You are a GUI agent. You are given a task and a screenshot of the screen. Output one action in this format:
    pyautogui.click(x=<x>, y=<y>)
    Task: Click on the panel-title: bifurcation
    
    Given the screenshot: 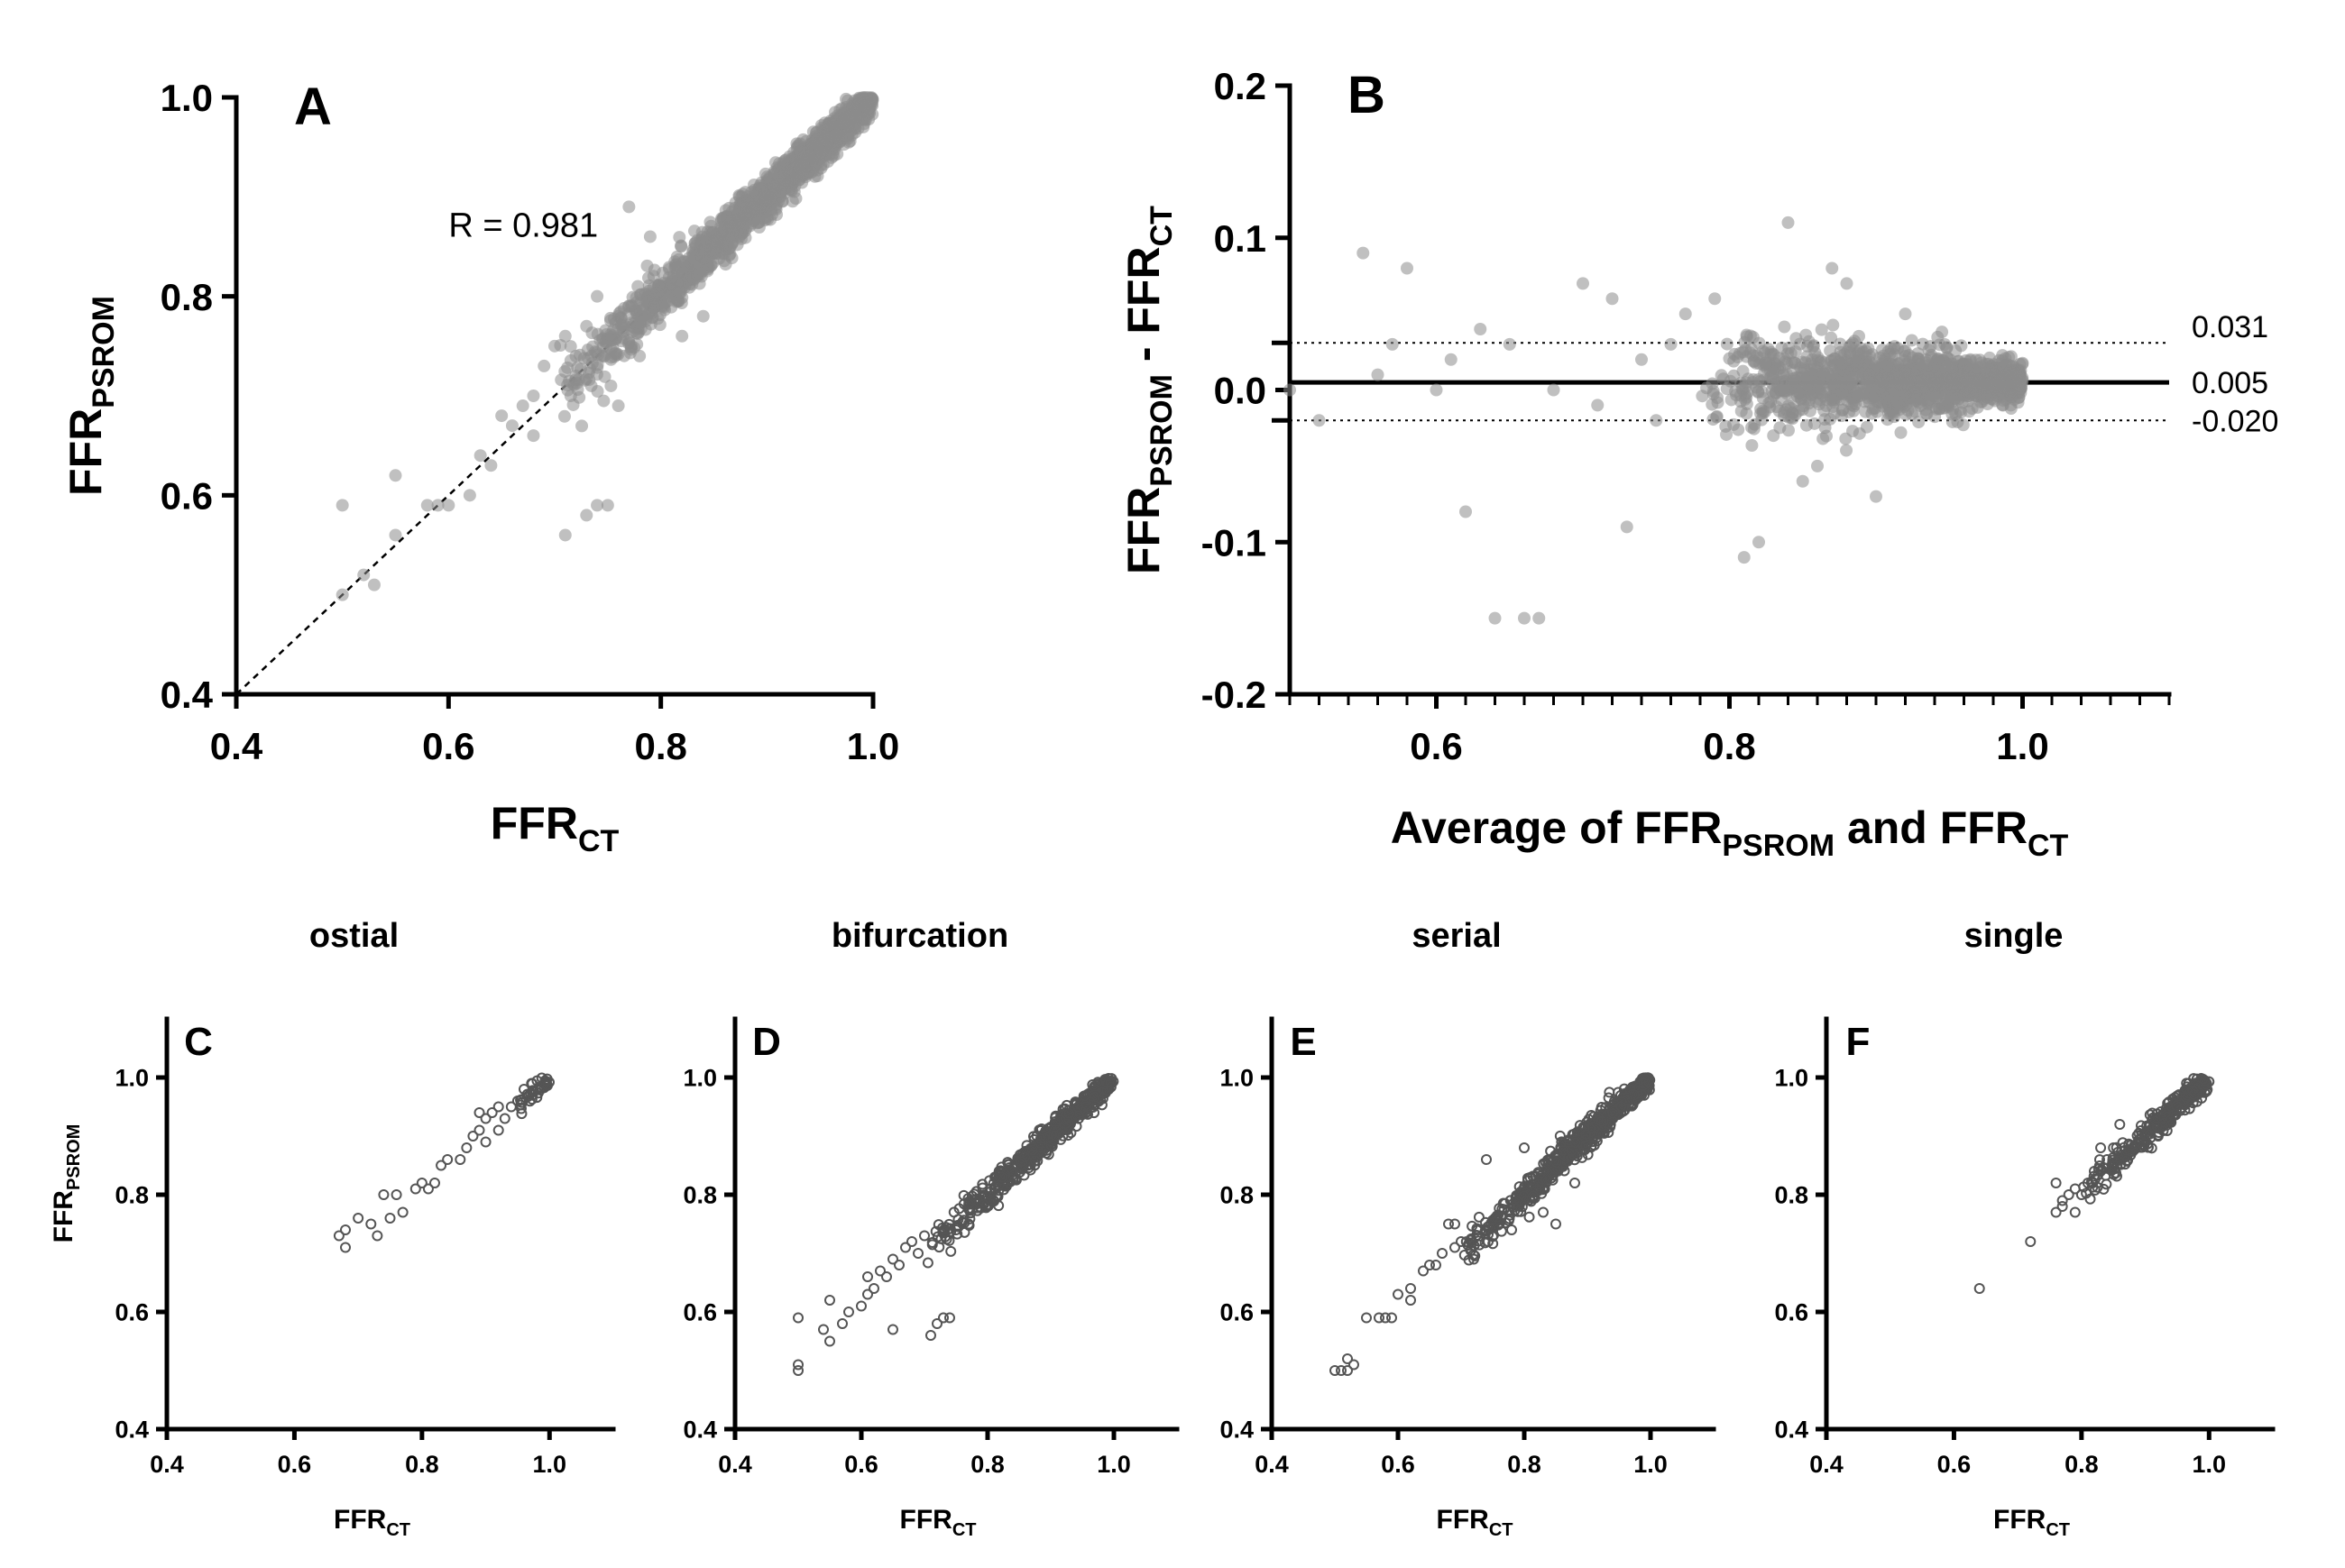 What is the action you would take?
    pyautogui.click(x=920, y=936)
    